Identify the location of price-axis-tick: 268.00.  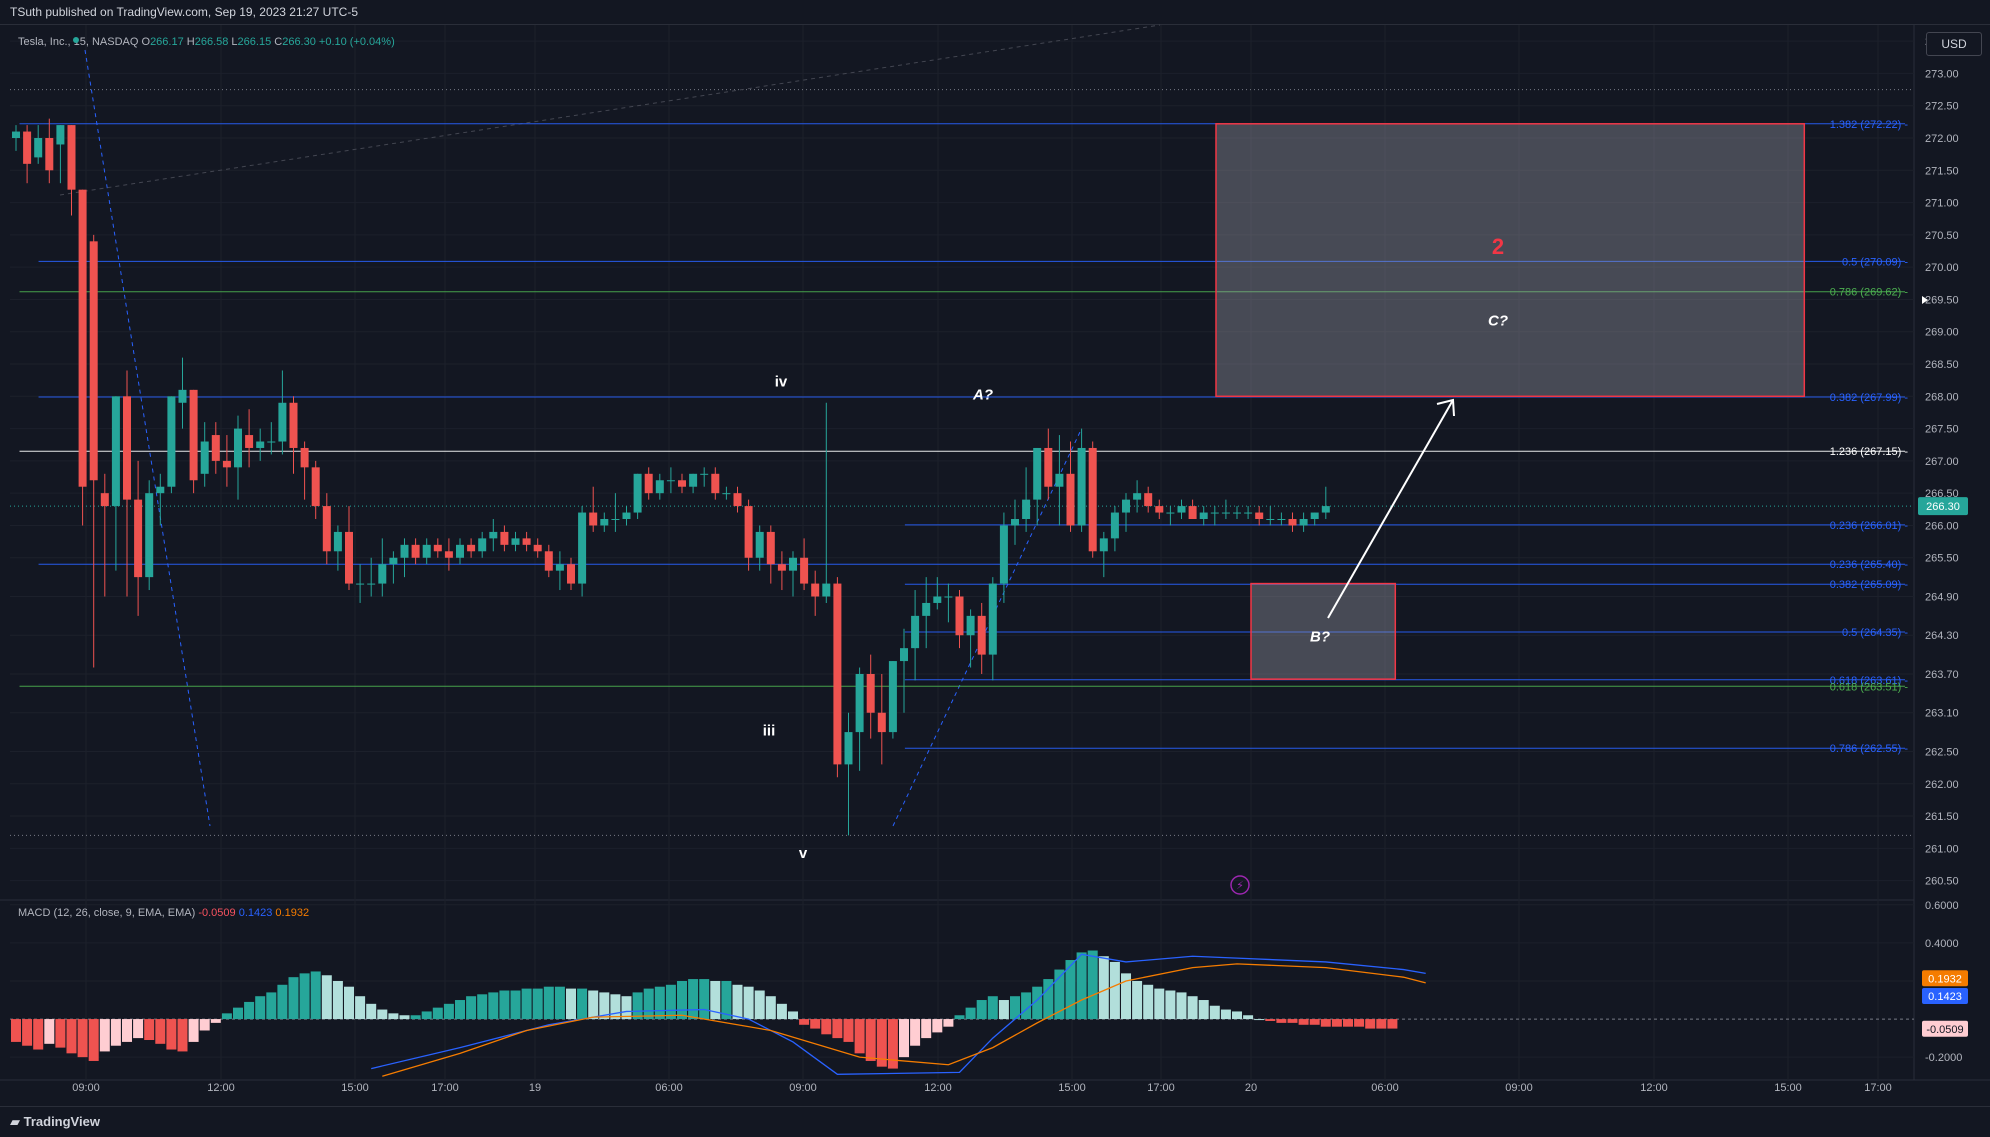
(1942, 397).